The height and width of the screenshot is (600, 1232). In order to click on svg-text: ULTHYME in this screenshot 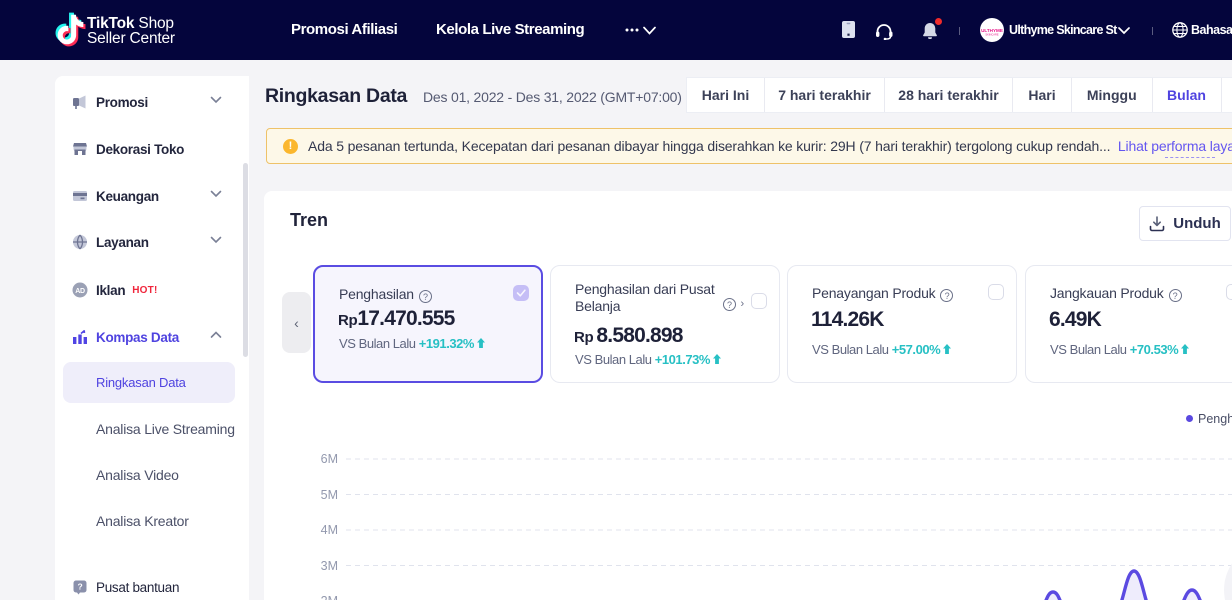, I will do `click(992, 30)`.